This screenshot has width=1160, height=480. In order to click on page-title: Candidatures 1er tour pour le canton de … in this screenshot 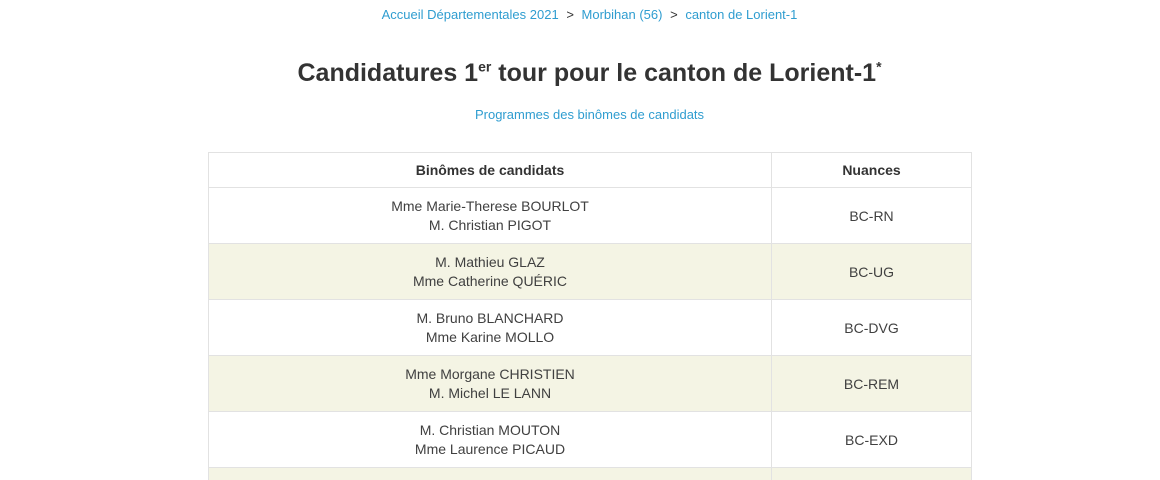, I will do `click(589, 72)`.